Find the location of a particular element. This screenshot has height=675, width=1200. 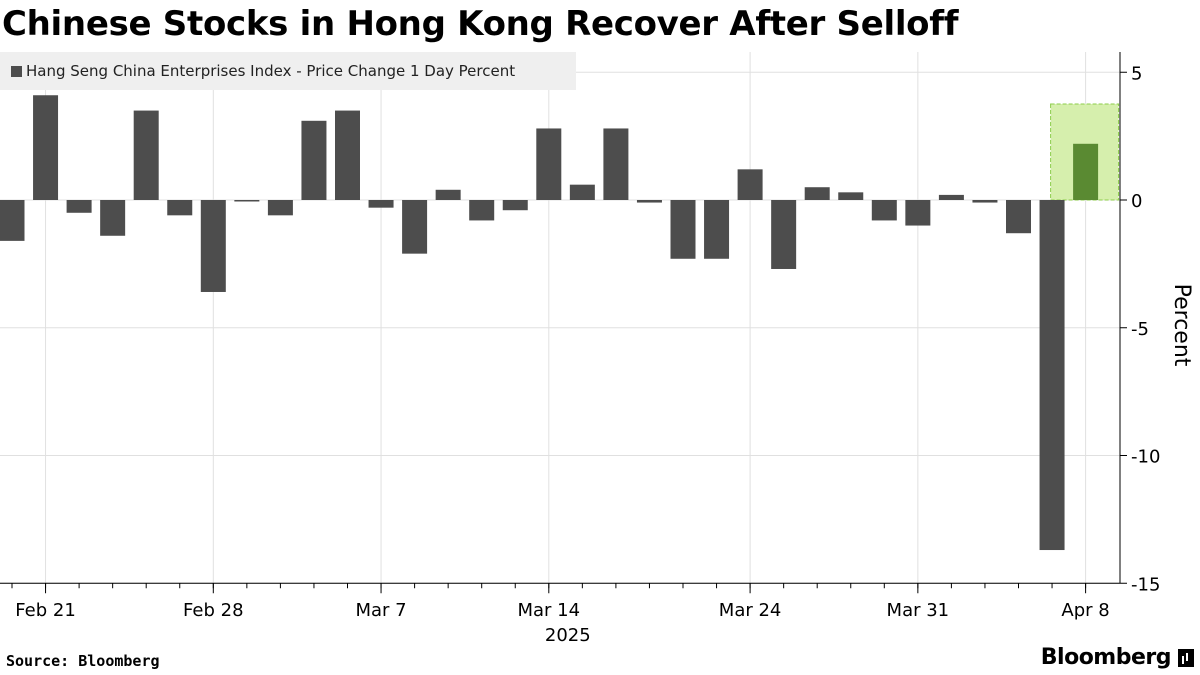

source-note: Source: Bloomberg is located at coordinates (83, 661).